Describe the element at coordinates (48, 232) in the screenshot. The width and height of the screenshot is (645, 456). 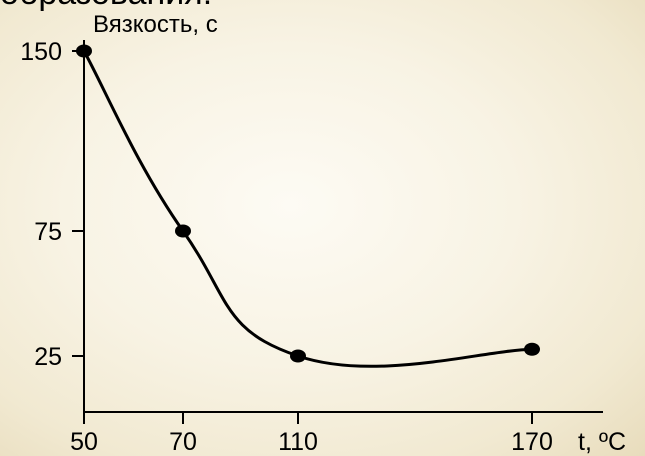
I see `y-tick-label: 75` at that location.